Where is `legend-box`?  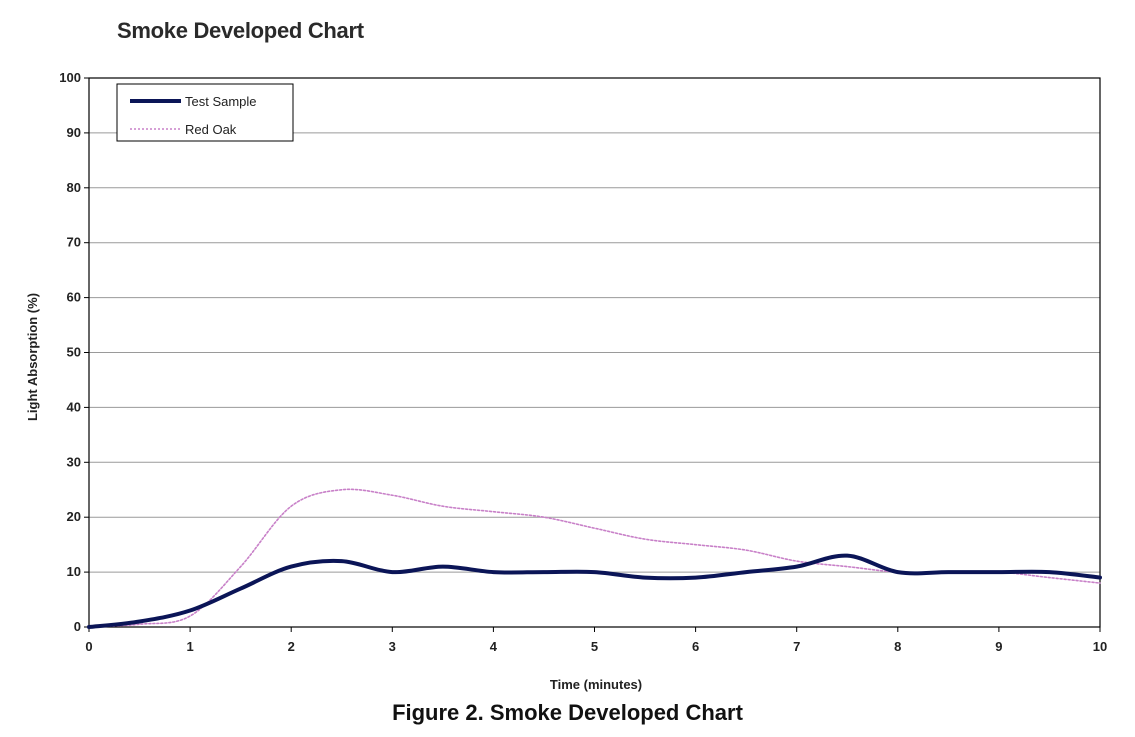
legend-box is located at coordinates (205, 112).